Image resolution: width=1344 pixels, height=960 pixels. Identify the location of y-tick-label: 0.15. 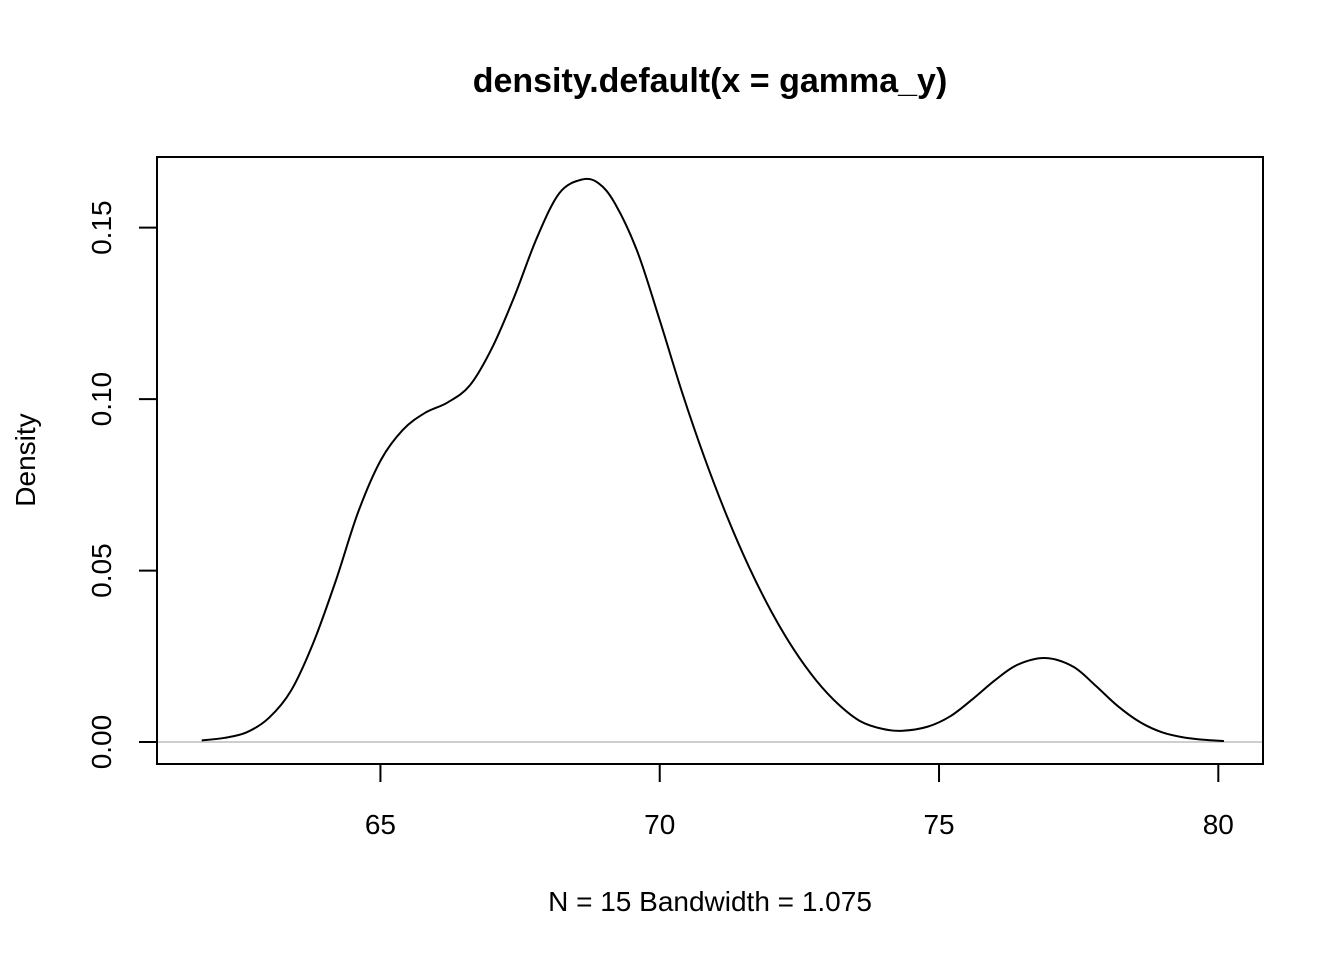
(101, 227).